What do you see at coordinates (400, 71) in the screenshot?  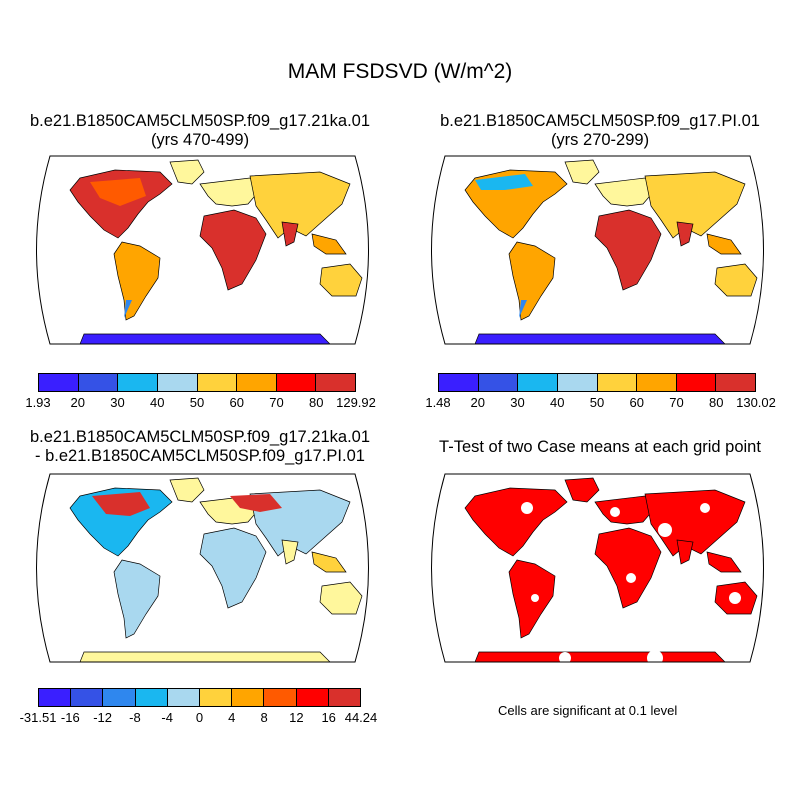 I see `figure-title: MAM FSDSVD (W/m^2)` at bounding box center [400, 71].